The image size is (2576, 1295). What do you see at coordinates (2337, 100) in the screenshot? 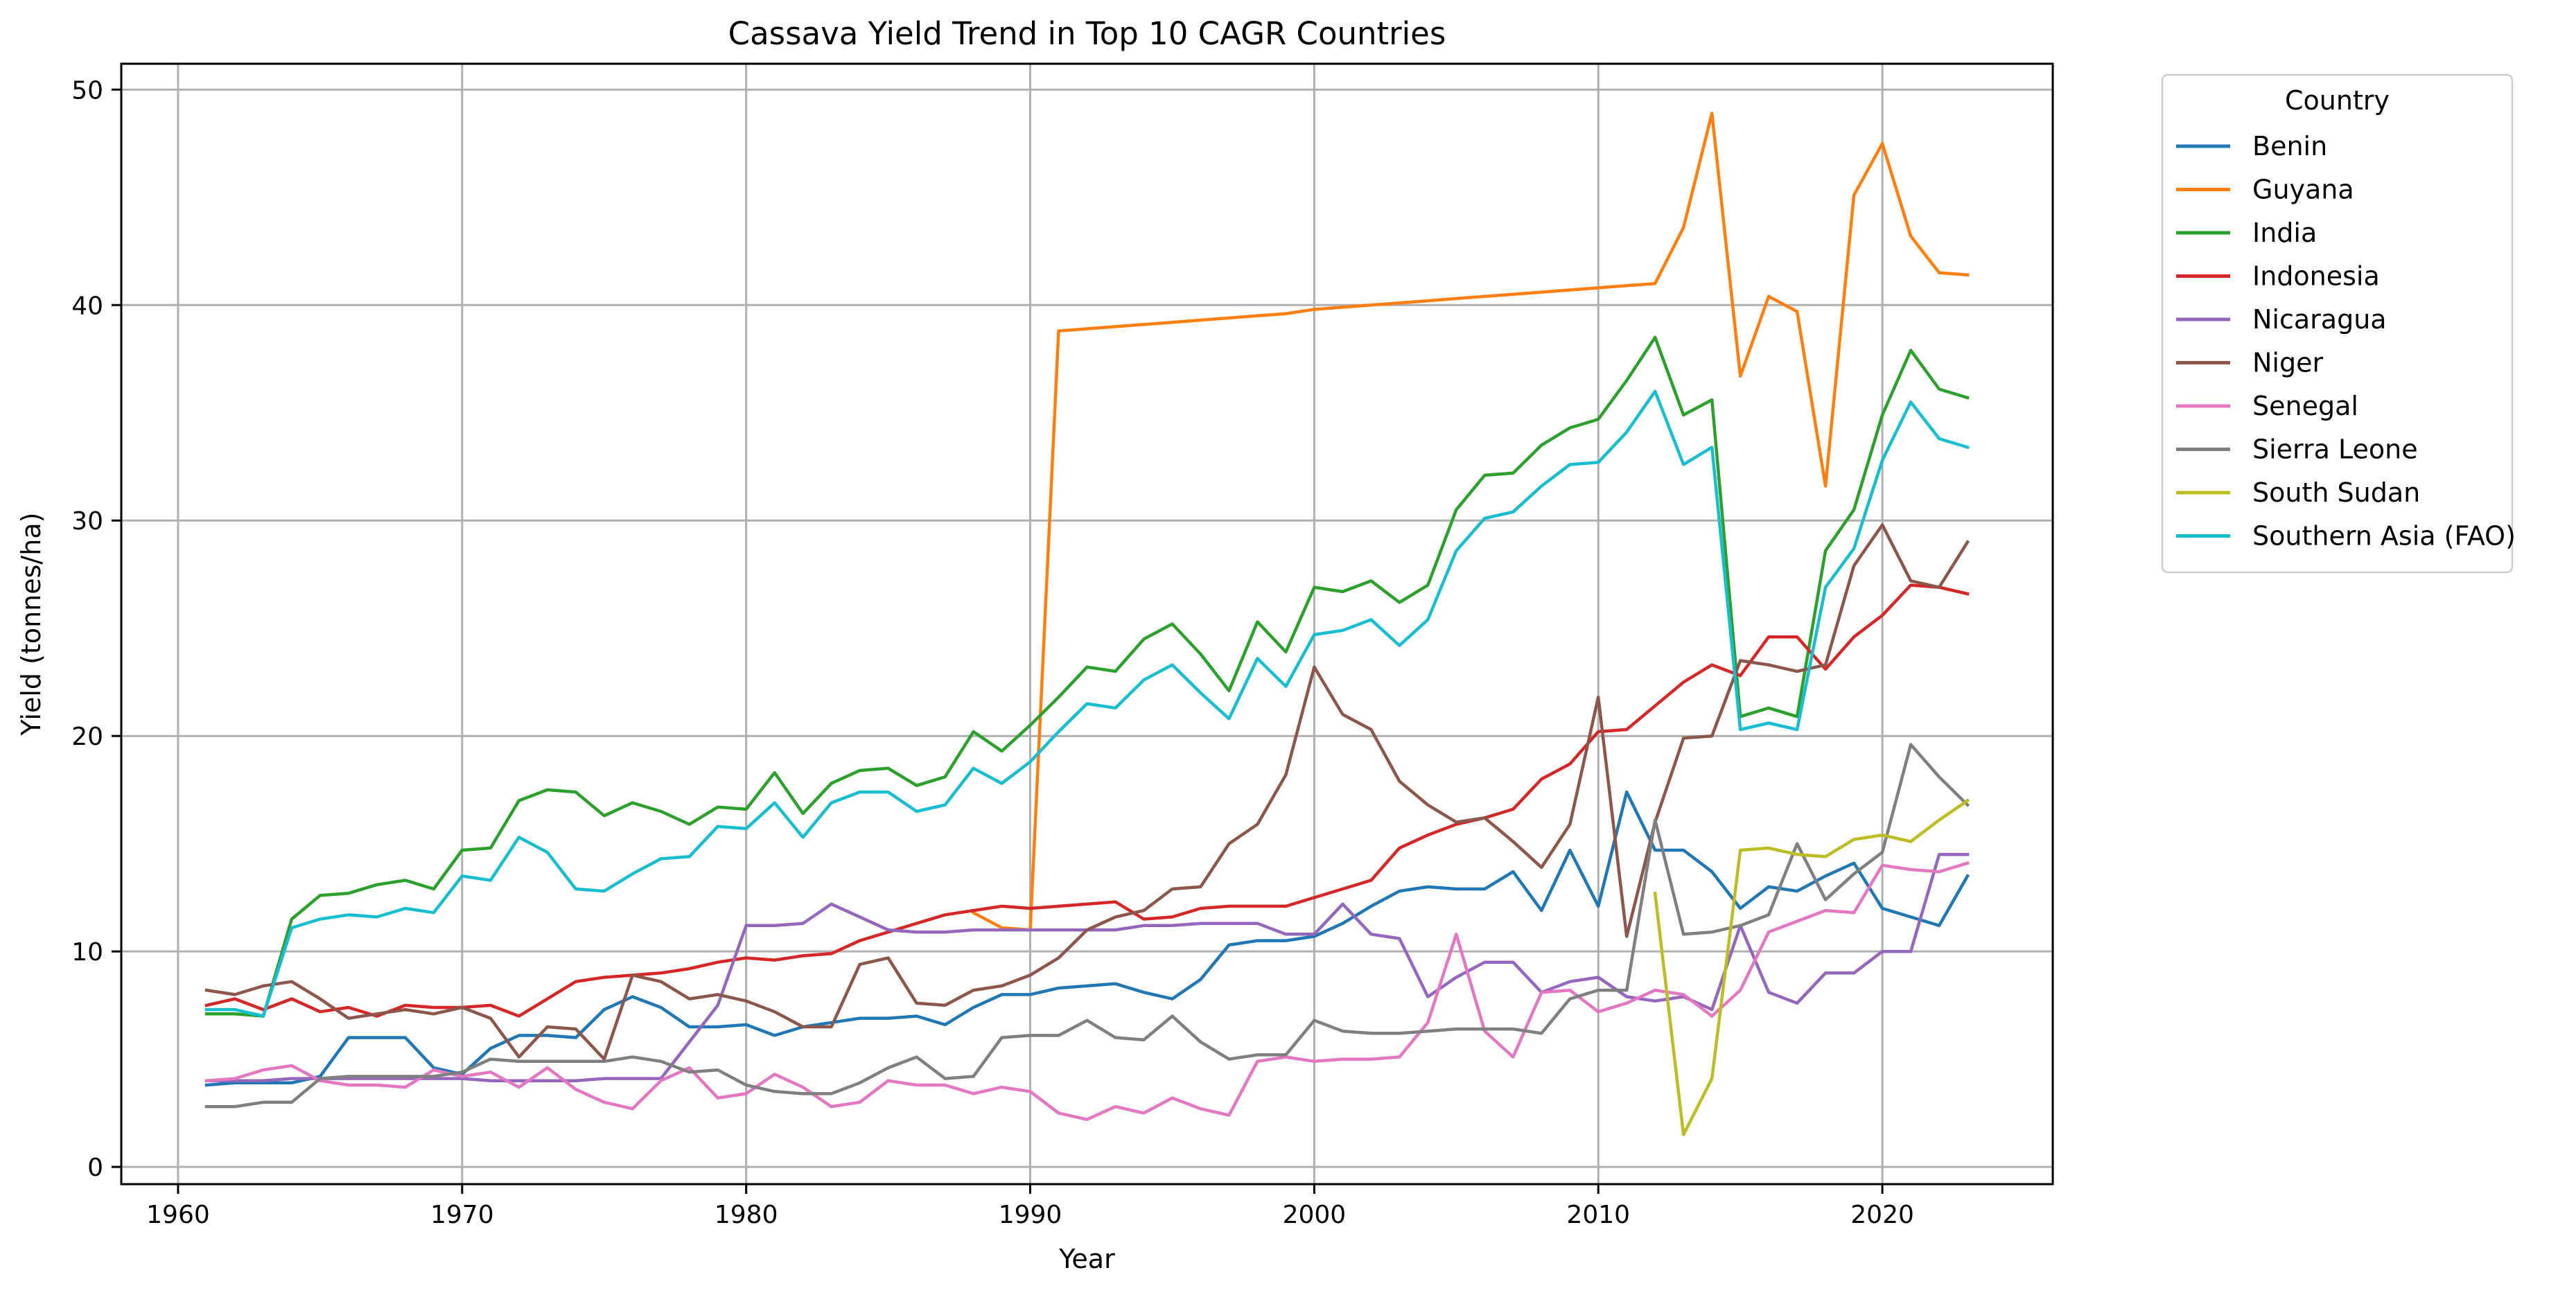
I see `legend-title: Country` at bounding box center [2337, 100].